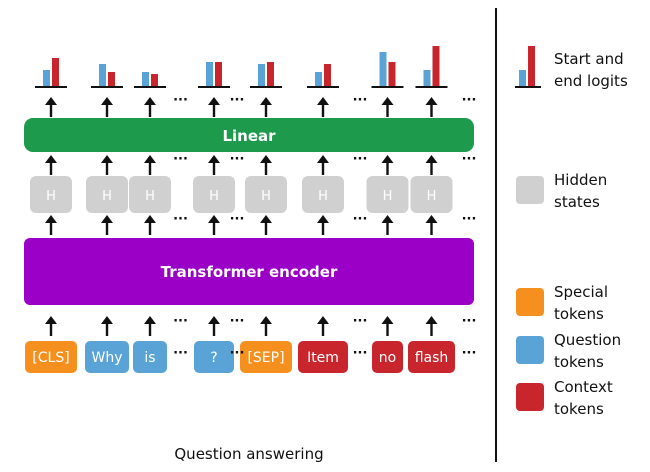  What do you see at coordinates (589, 59) in the screenshot?
I see `legend-label: Start and` at bounding box center [589, 59].